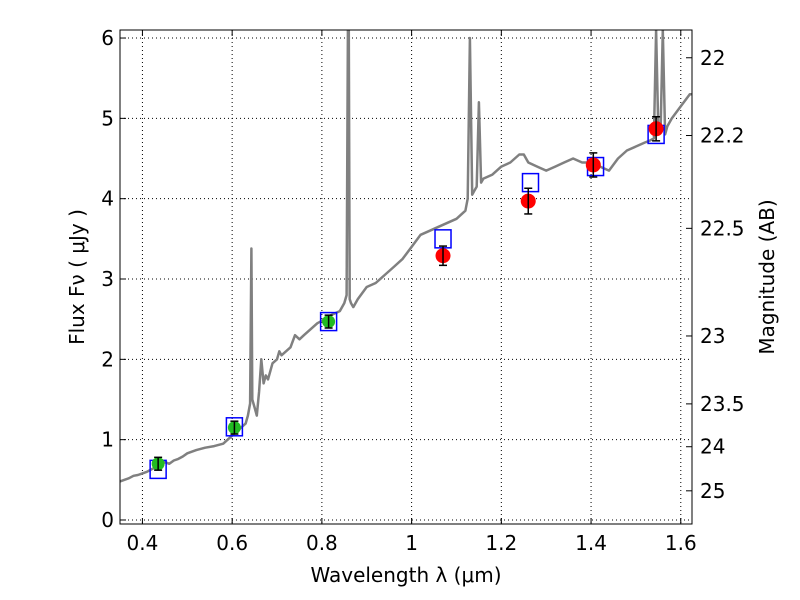  What do you see at coordinates (107, 440) in the screenshot?
I see `y-tick-label: 1` at bounding box center [107, 440].